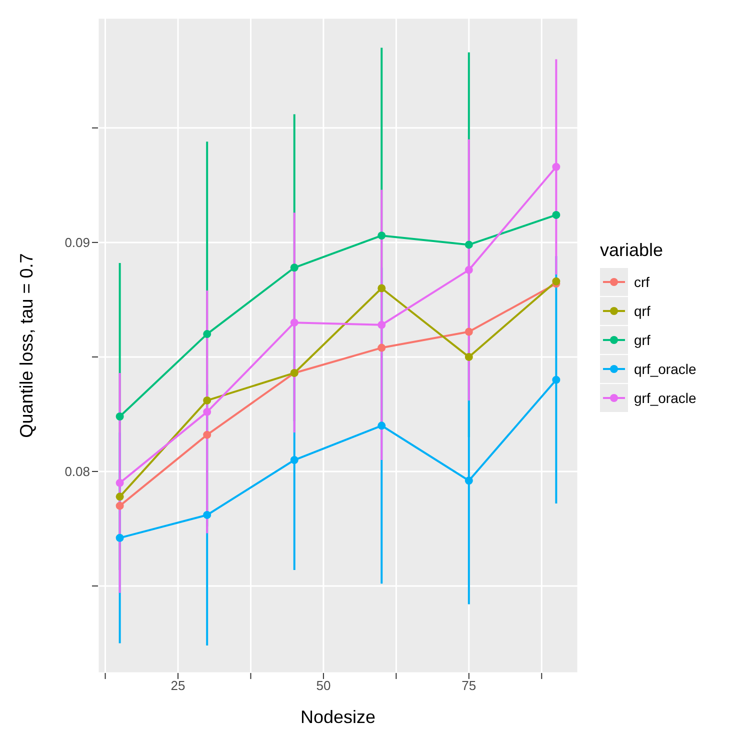 Image resolution: width=750 pixels, height=750 pixels. What do you see at coordinates (323, 686) in the screenshot?
I see `x-tick-label: 50` at bounding box center [323, 686].